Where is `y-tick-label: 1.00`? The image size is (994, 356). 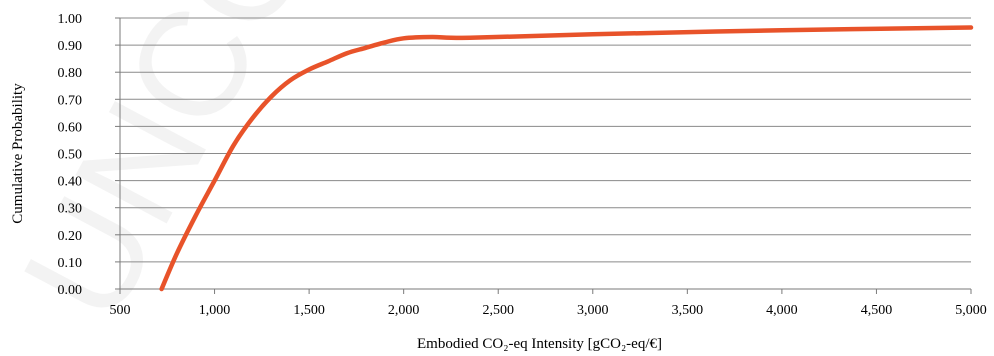 y-tick-label: 1.00 is located at coordinates (70, 19).